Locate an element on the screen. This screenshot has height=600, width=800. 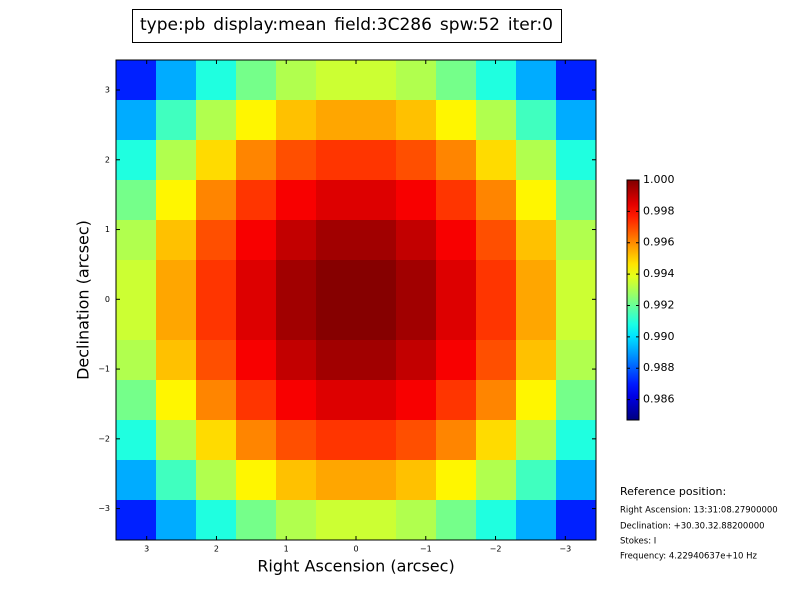
x-tick-label: −1 is located at coordinates (426, 549).